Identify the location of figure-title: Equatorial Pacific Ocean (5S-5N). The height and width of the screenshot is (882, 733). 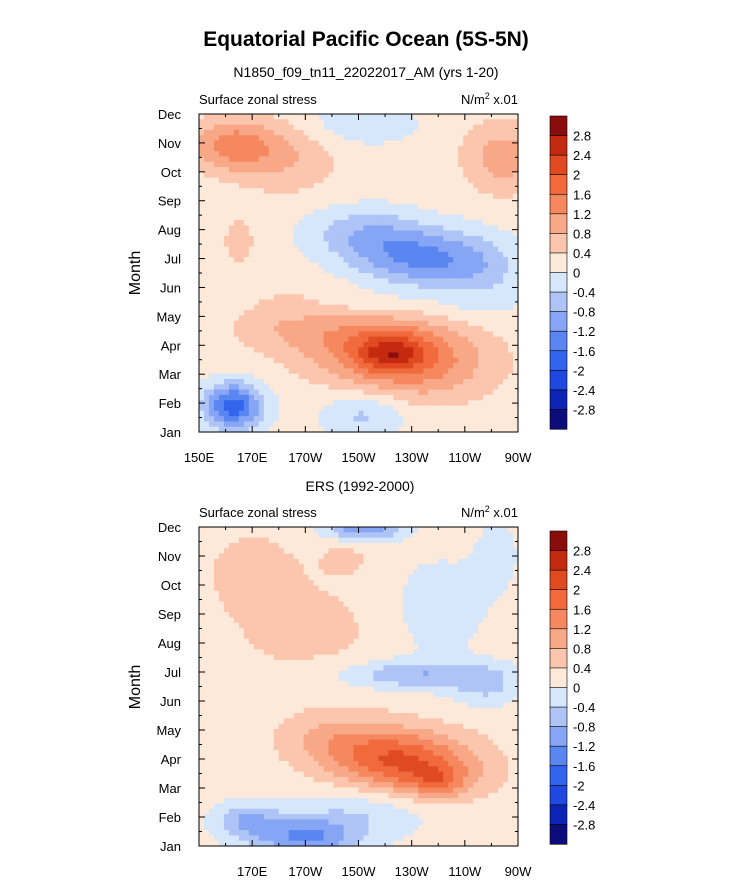
(366, 39).